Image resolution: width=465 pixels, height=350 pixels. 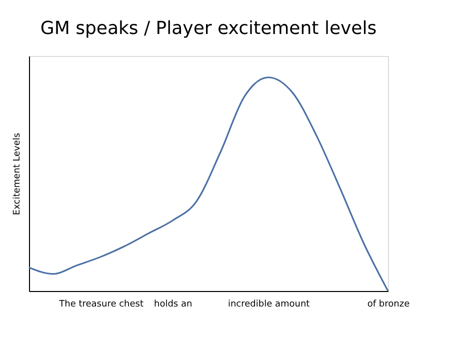 I want to click on x-tick-label: of bronze, so click(x=388, y=305).